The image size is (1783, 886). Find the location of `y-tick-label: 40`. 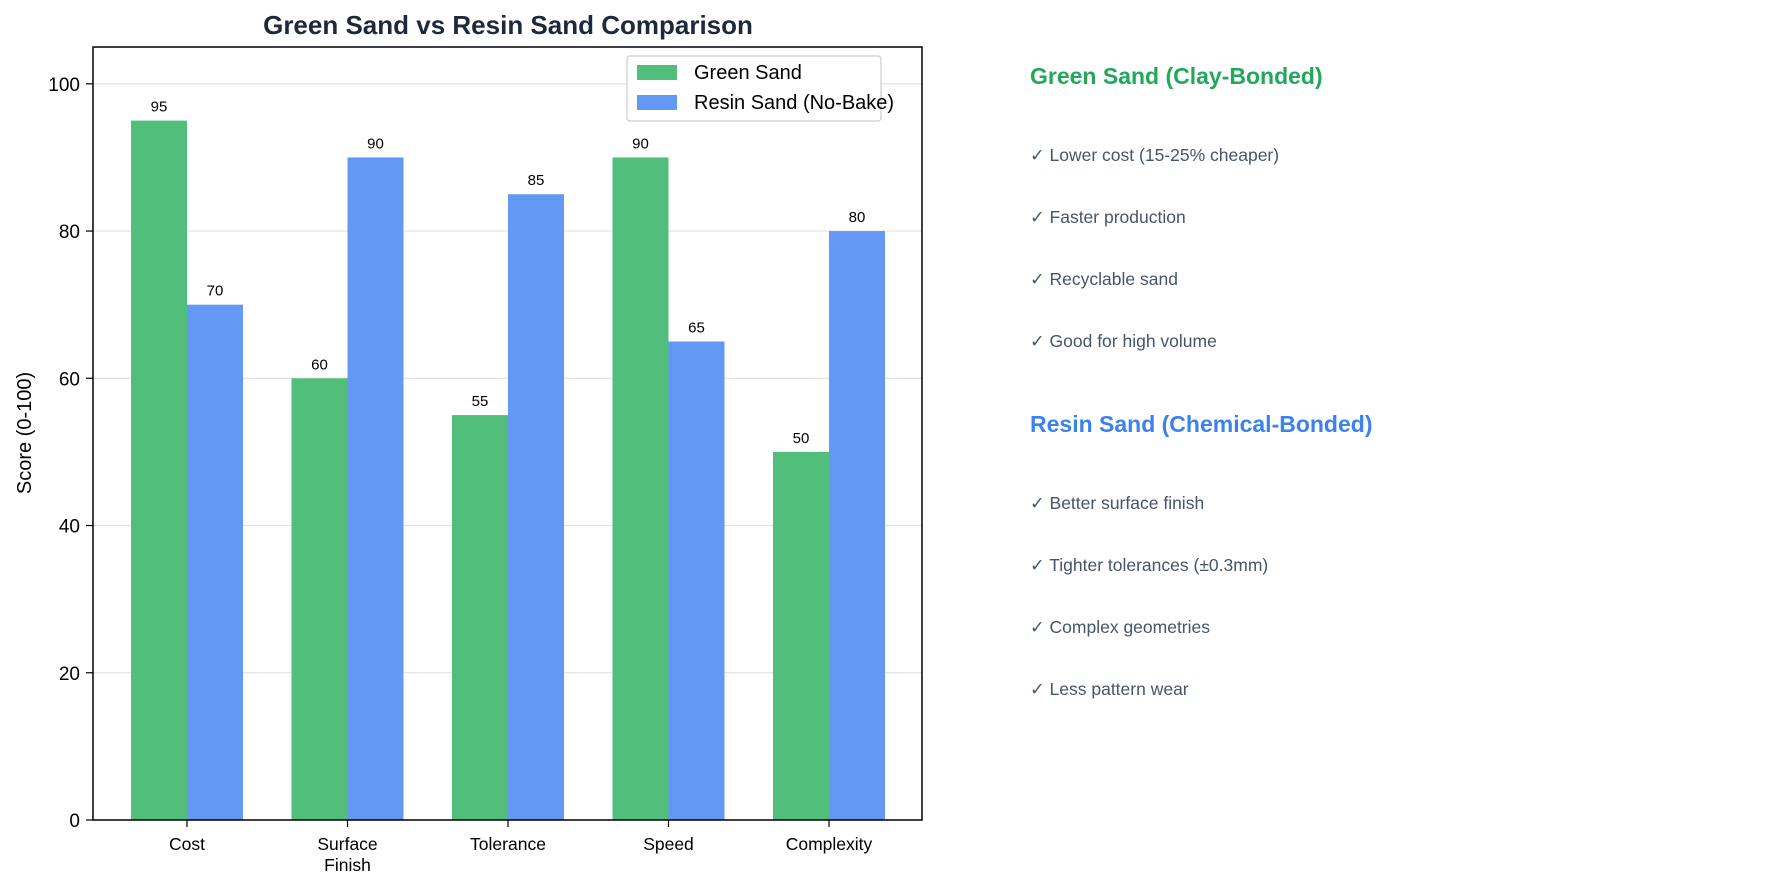

y-tick-label: 40 is located at coordinates (69, 527).